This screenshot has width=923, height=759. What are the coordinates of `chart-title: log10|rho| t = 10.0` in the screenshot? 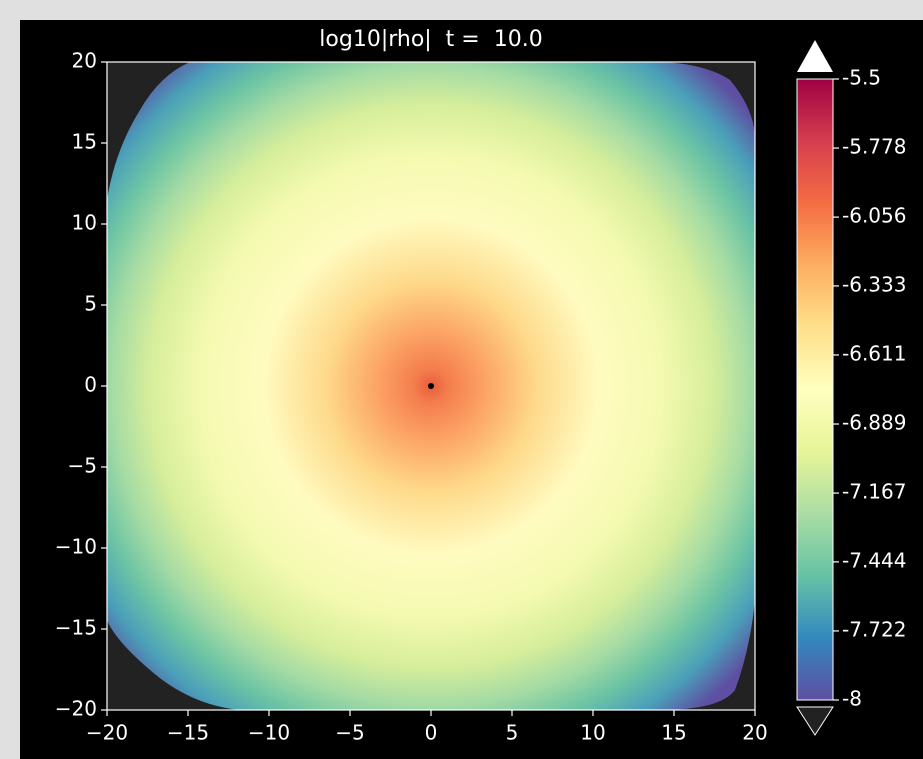 It's located at (430, 39).